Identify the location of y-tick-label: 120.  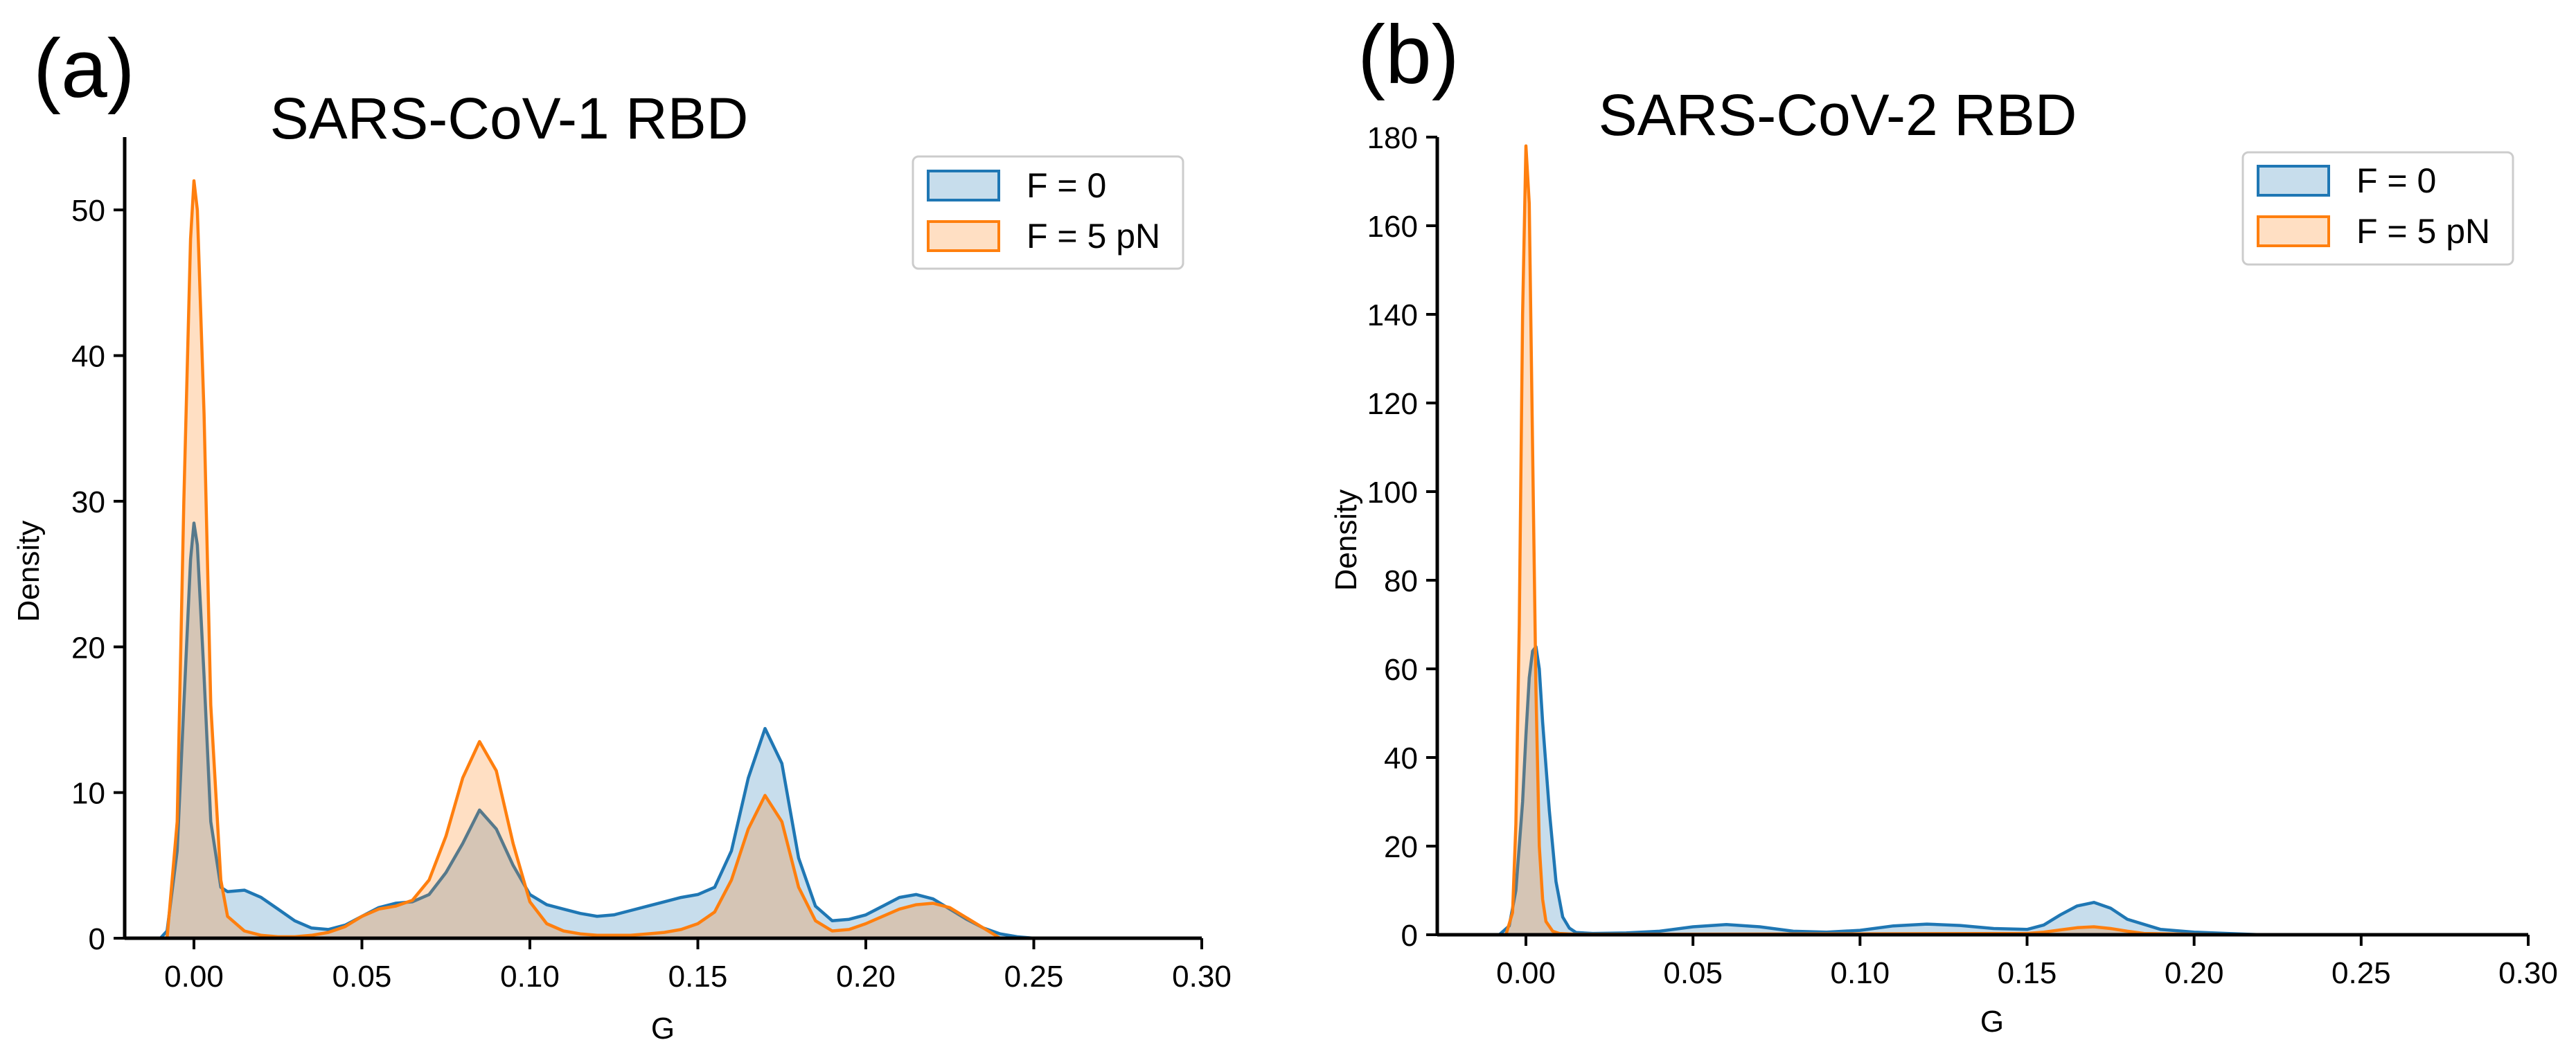
(1392, 404).